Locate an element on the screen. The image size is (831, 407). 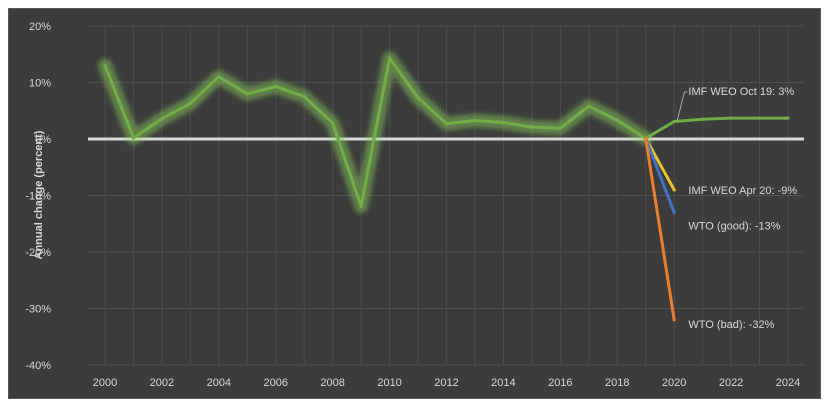
y-tick-label: 0% is located at coordinates (43, 140).